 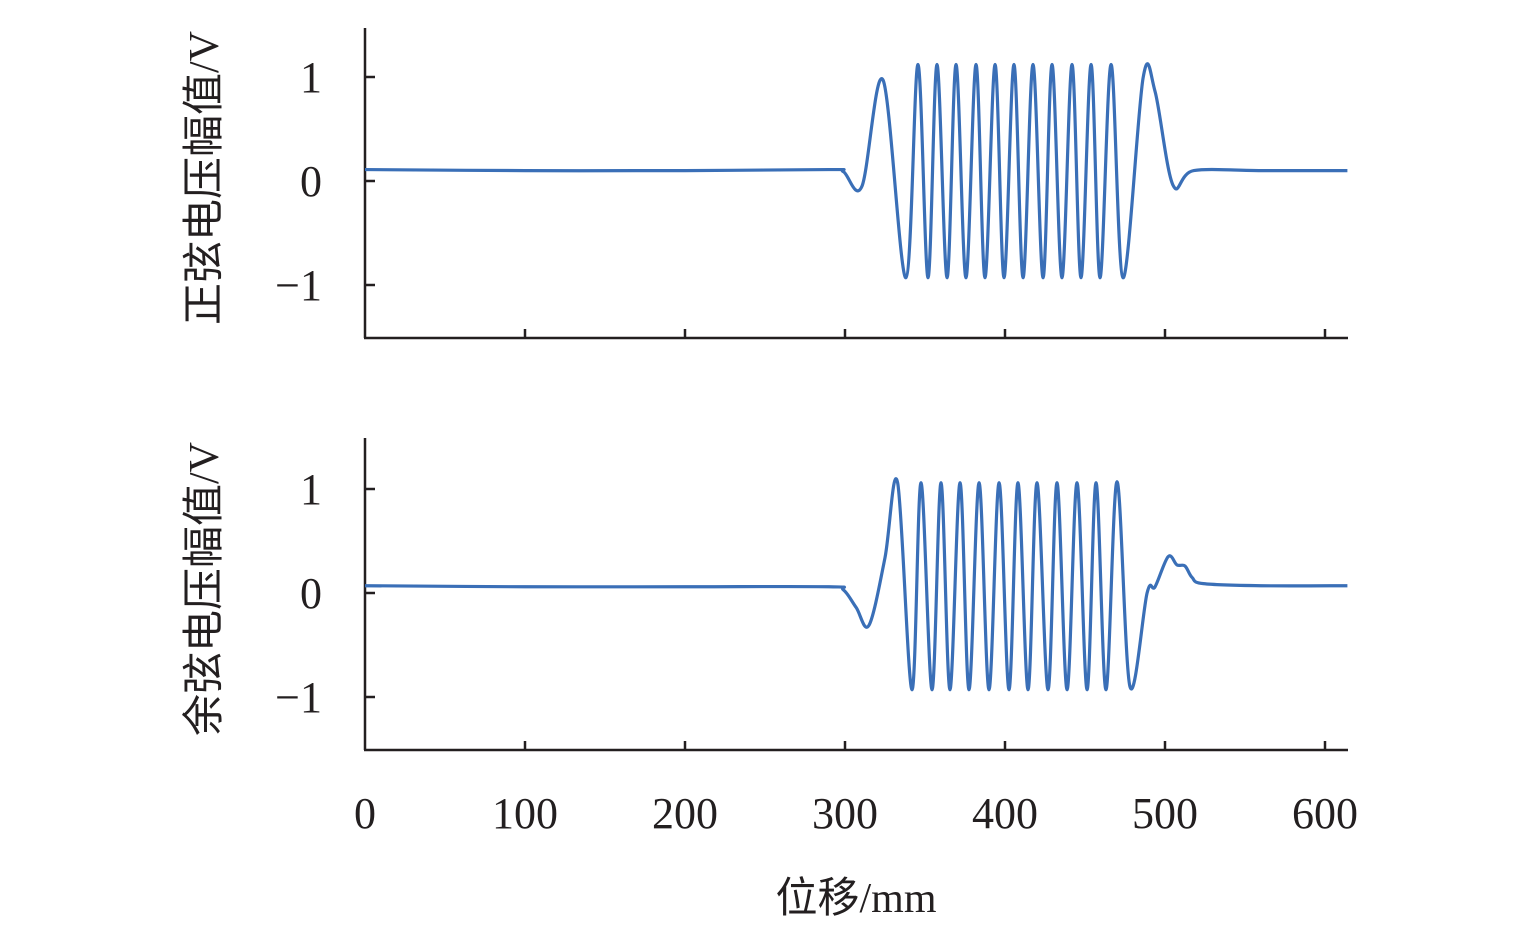 I want to click on x-tick-label: 400, so click(x=1005, y=813).